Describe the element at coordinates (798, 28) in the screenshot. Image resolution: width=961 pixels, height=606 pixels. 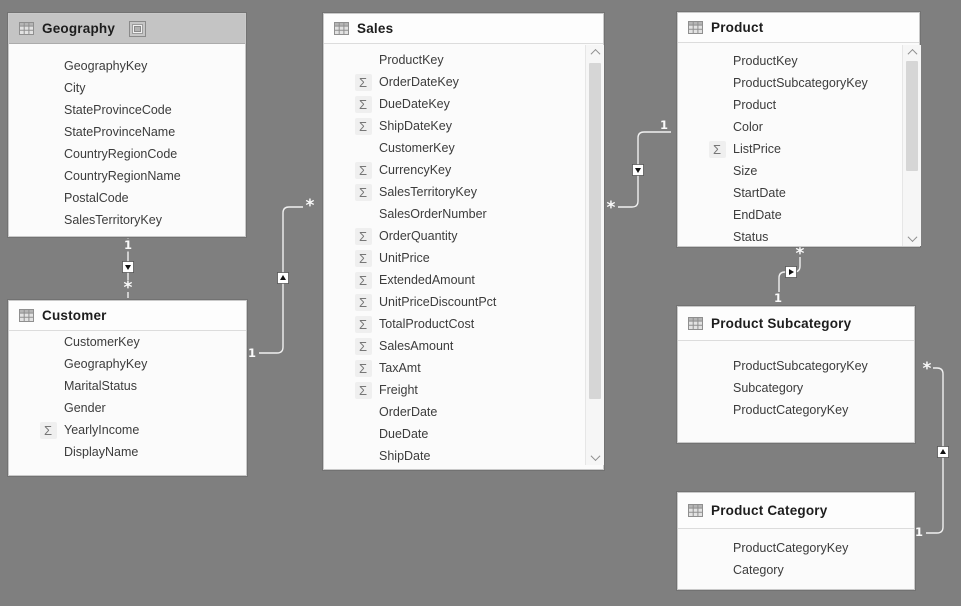
I see `table-header: Product` at that location.